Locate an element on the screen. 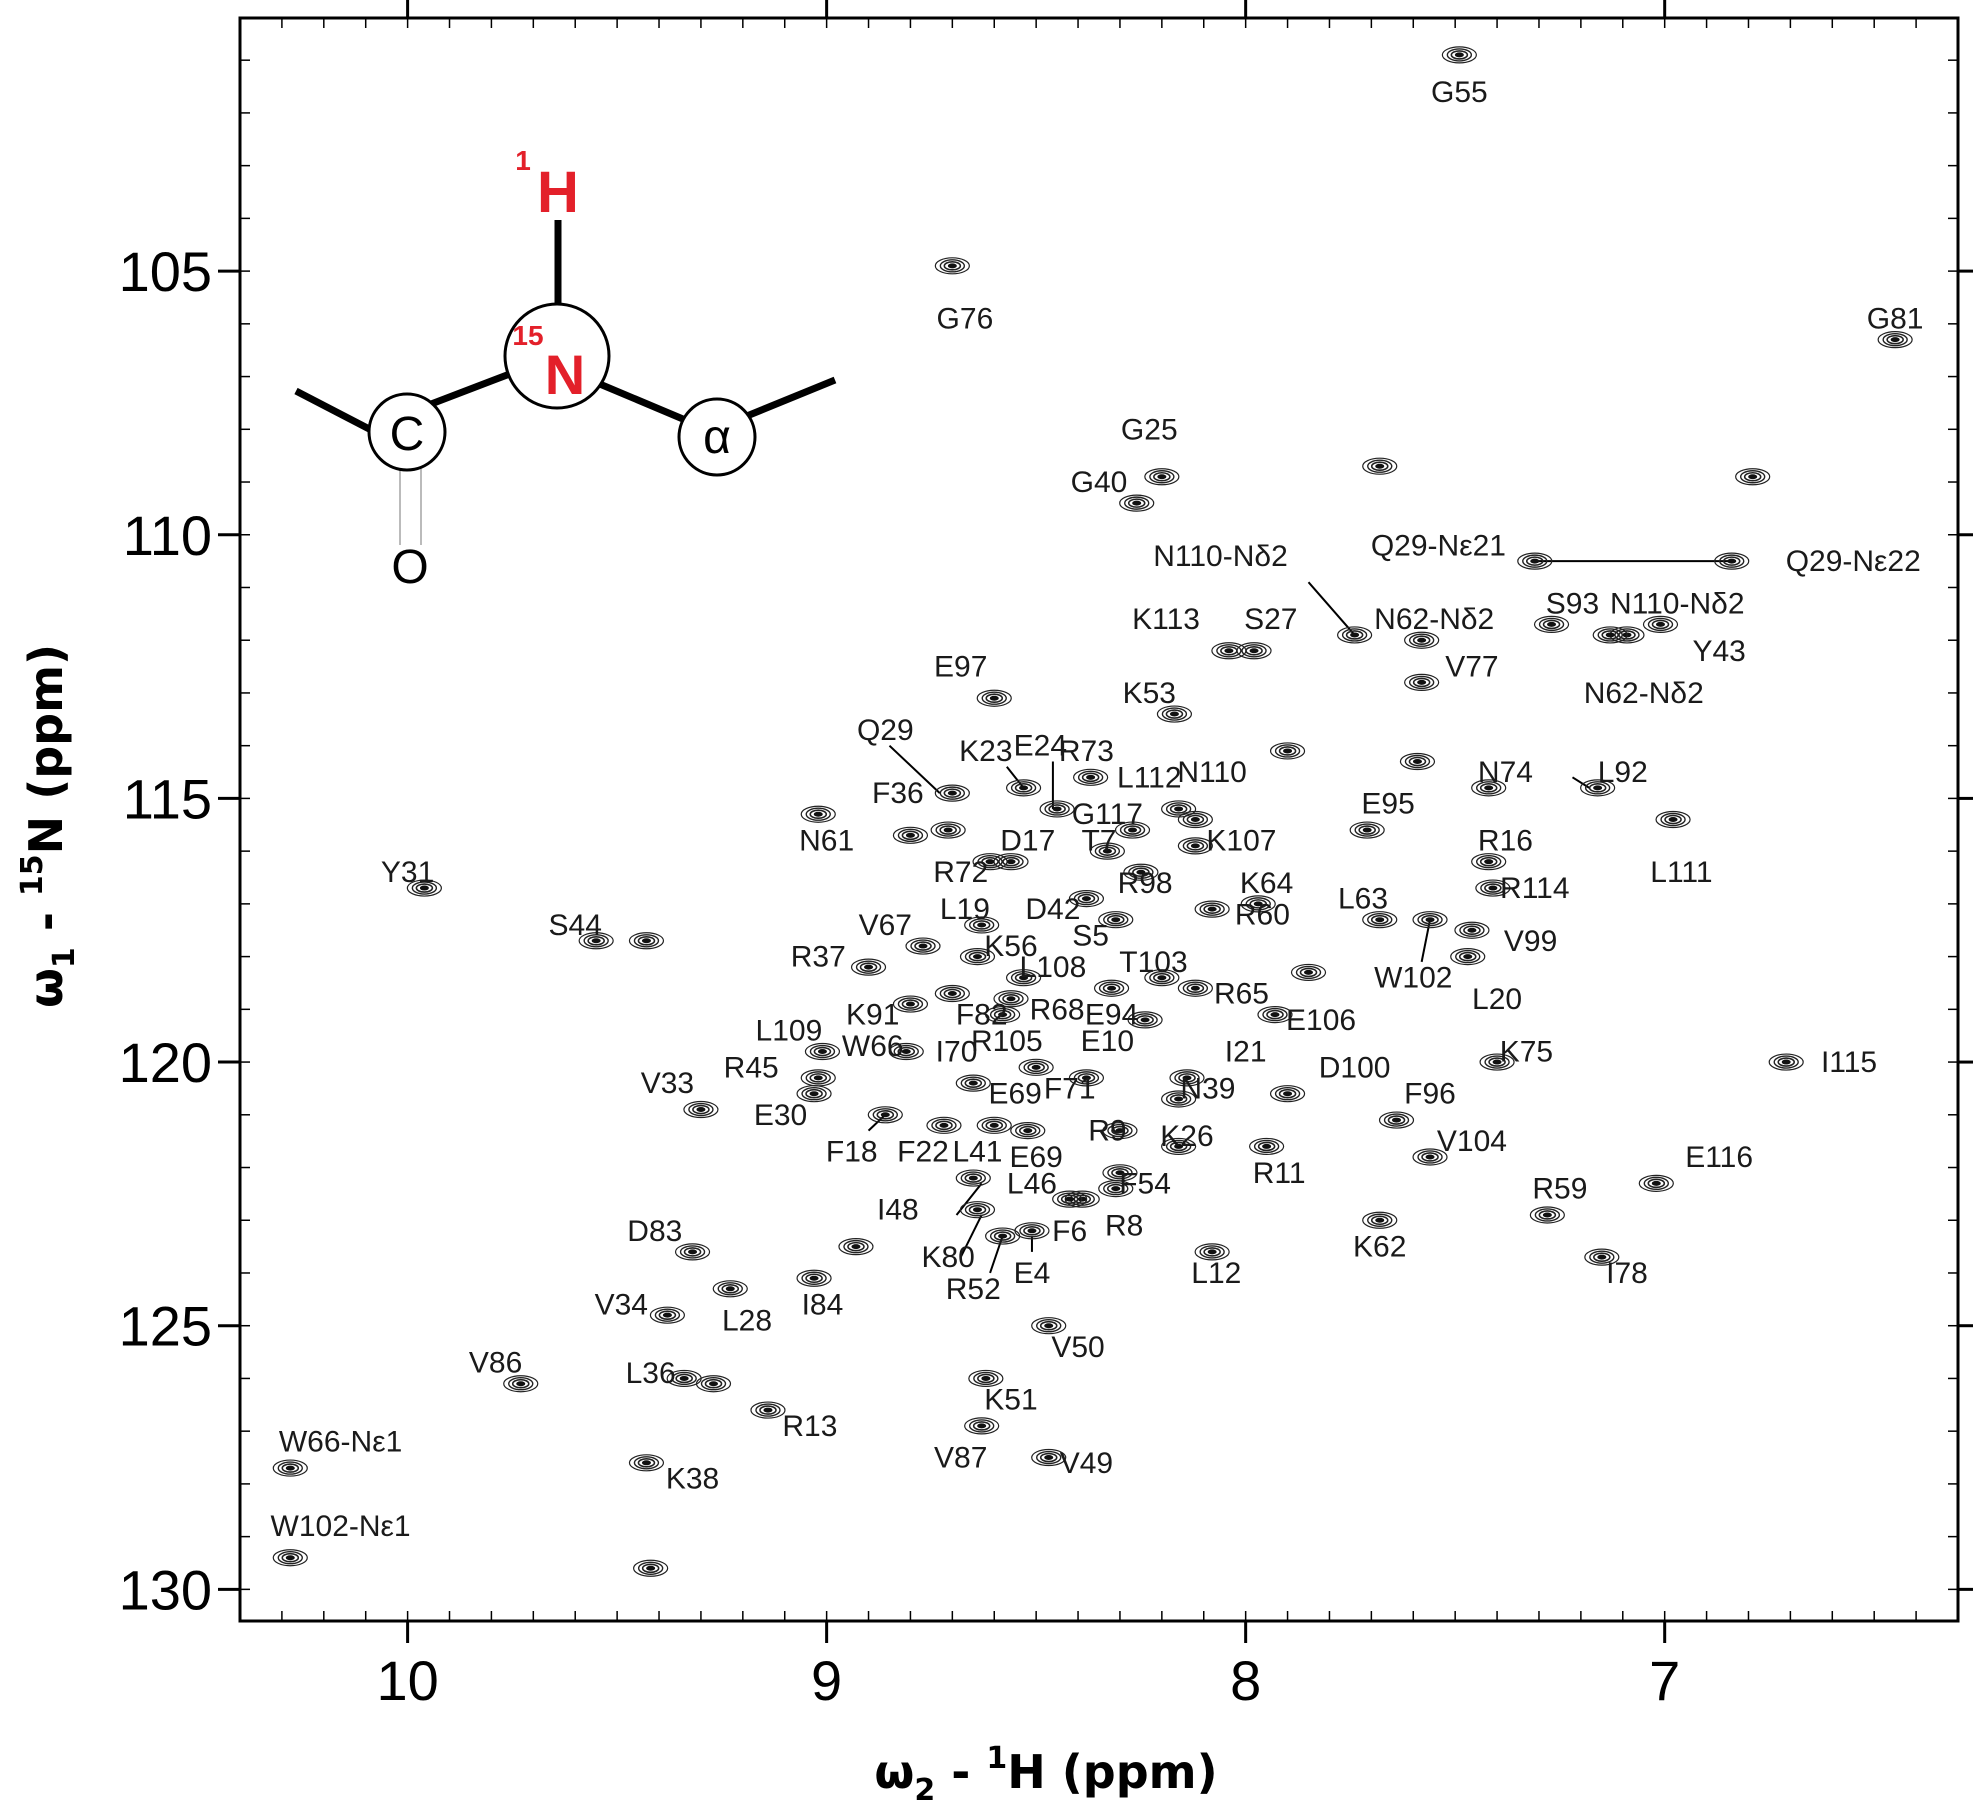  peak-label: I115 is located at coordinates (1849, 1062).